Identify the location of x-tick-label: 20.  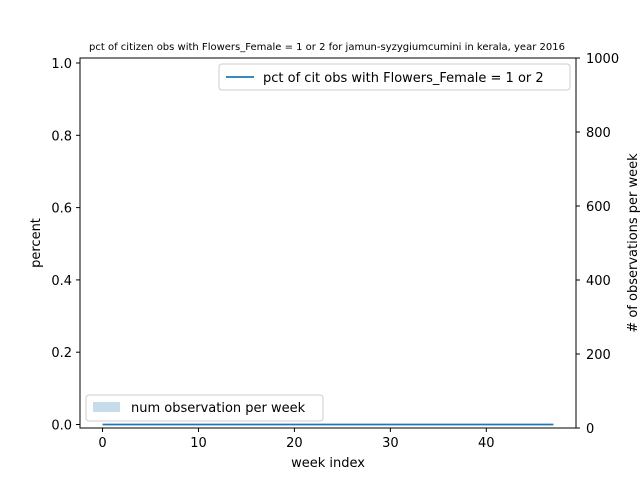
(294, 443).